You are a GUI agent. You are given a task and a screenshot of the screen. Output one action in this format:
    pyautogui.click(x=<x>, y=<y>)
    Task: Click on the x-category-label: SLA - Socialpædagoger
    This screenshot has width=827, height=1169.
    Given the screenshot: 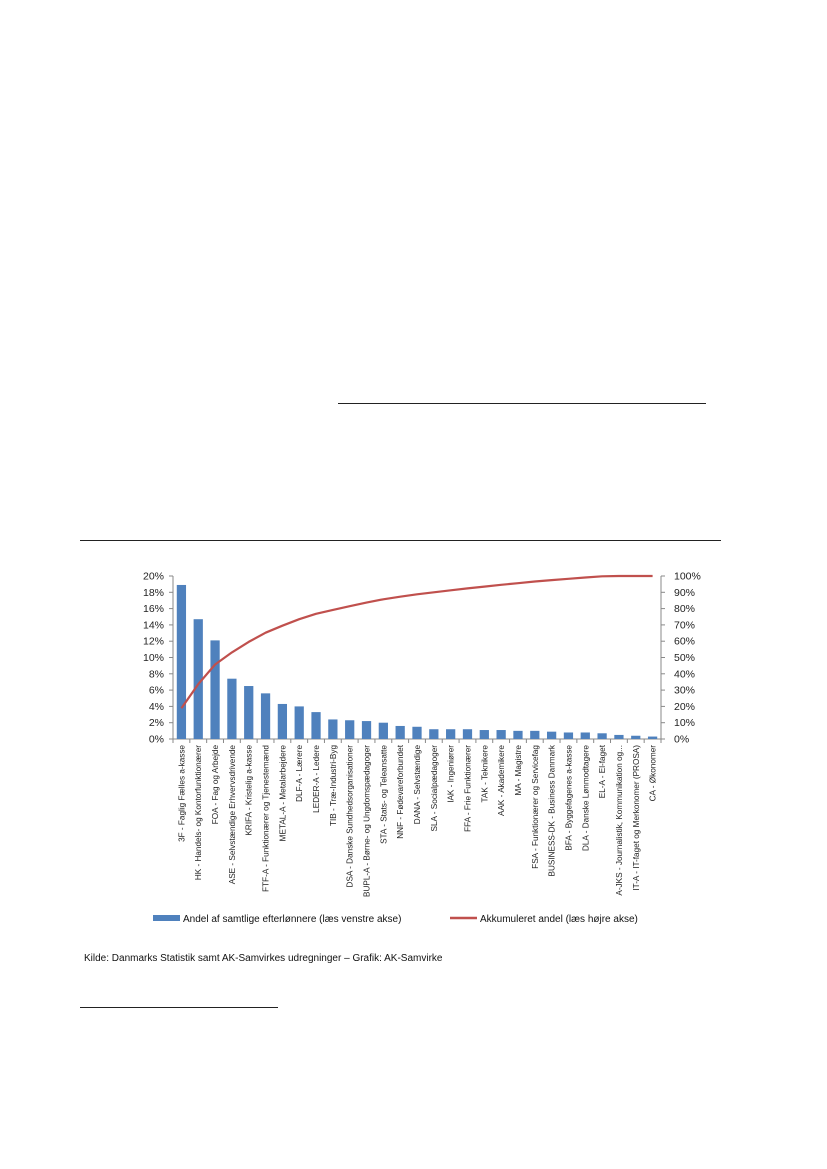 What is the action you would take?
    pyautogui.click(x=434, y=788)
    